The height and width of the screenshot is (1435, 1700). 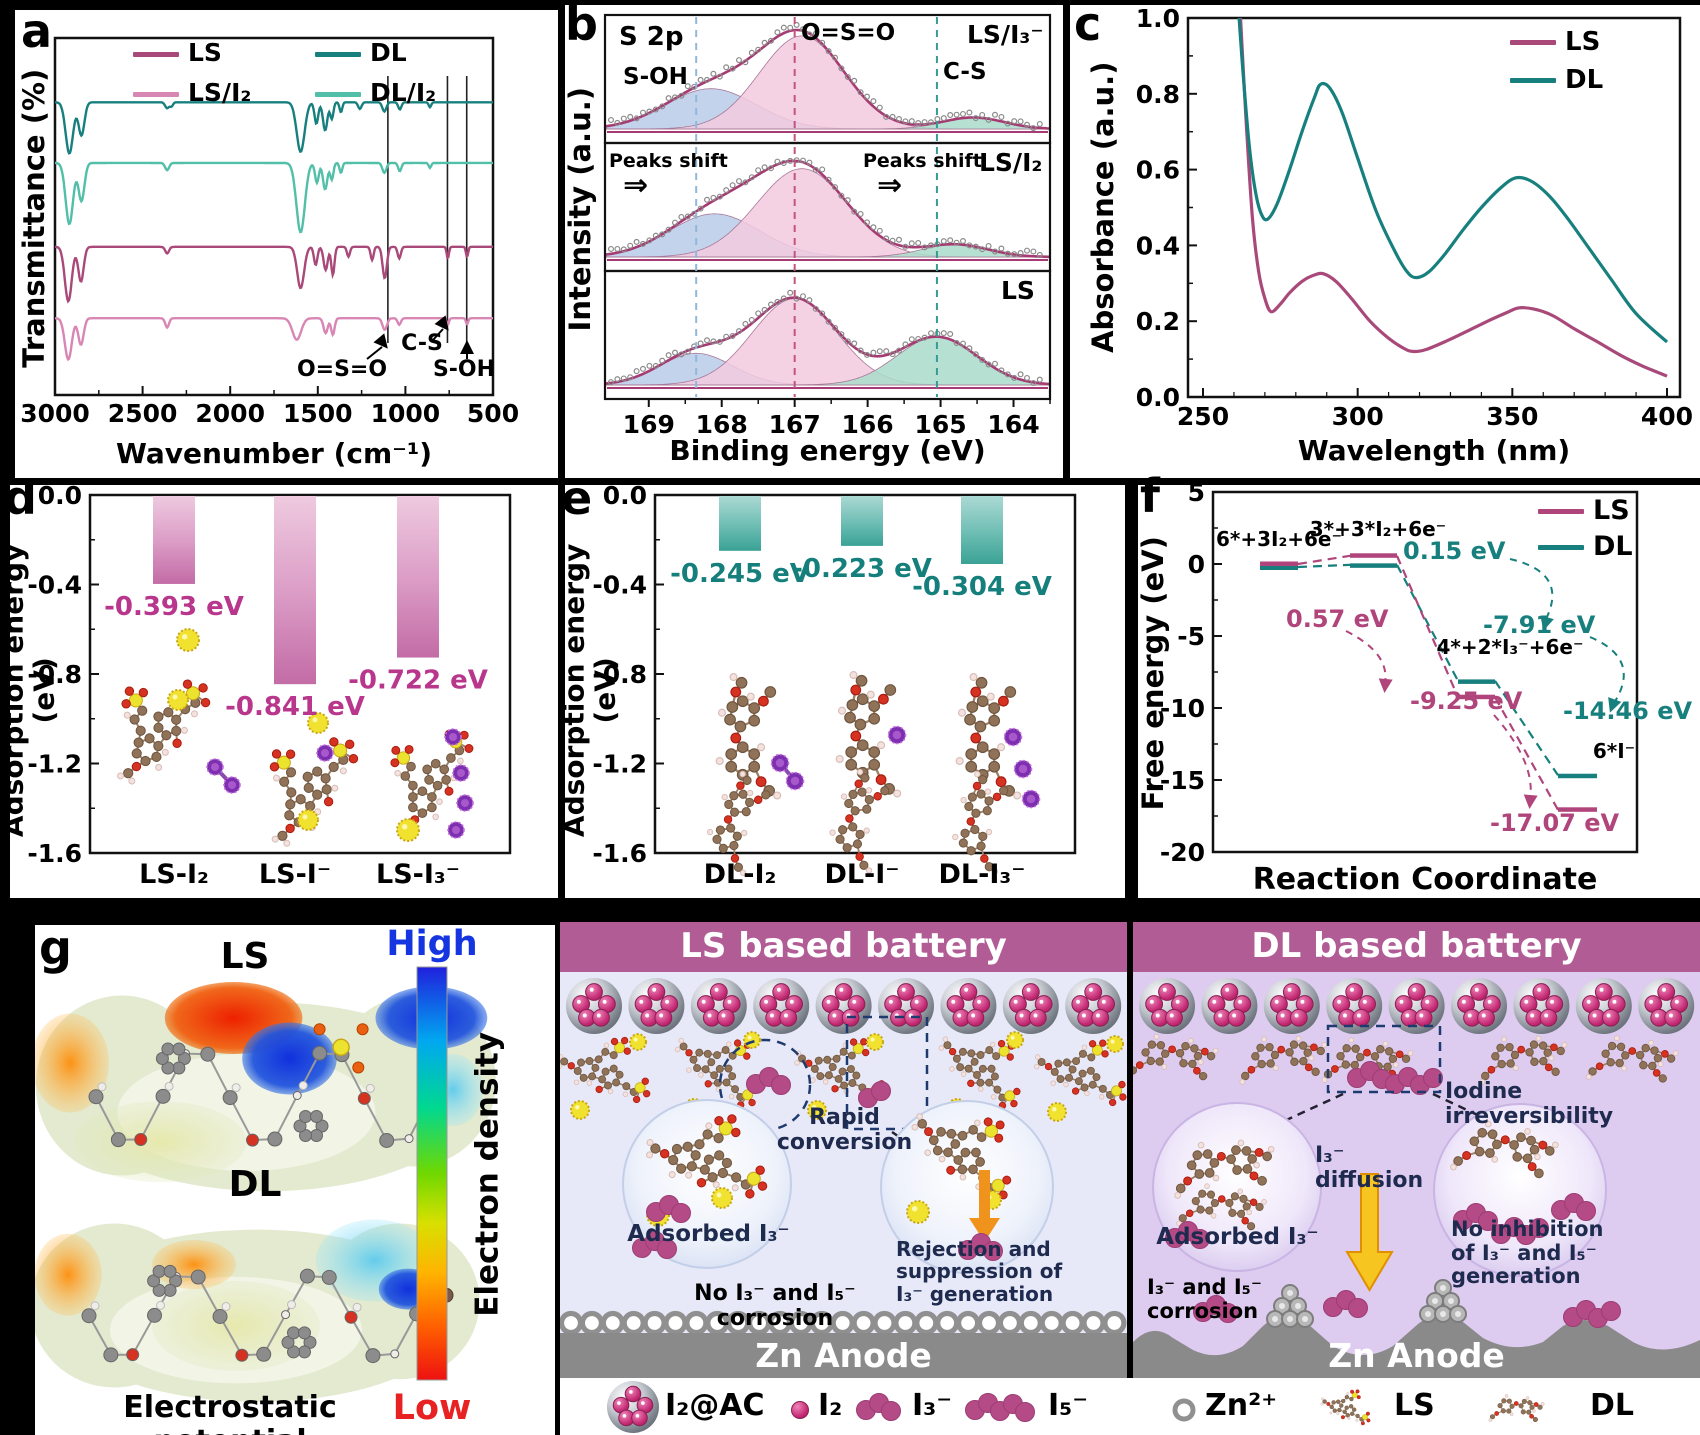 I want to click on bar-value-label: -0.393 eV, so click(x=174, y=607).